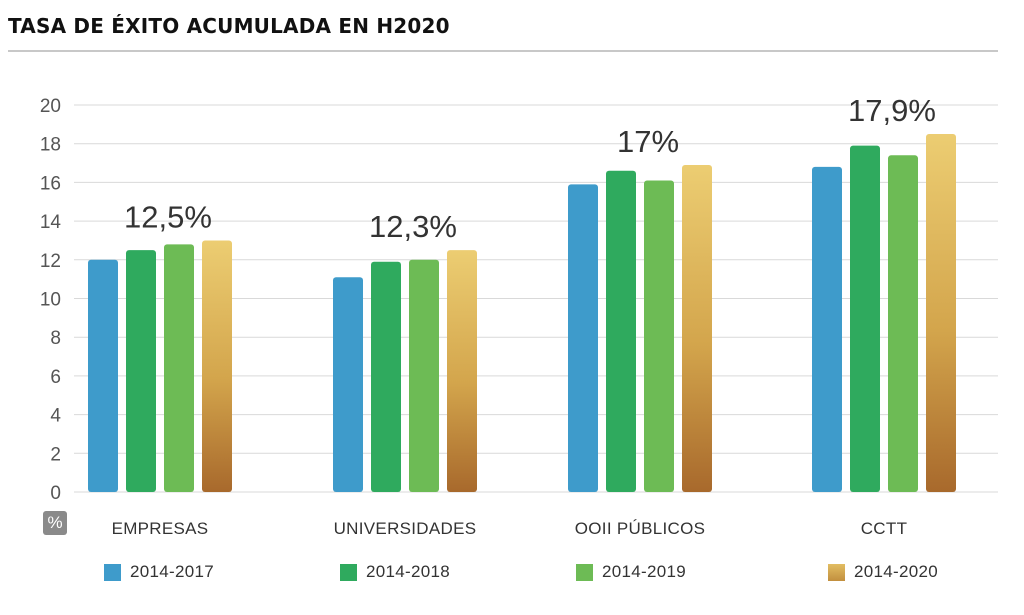  Describe the element at coordinates (50, 145) in the screenshot. I see `y-tick-label: 18` at that location.